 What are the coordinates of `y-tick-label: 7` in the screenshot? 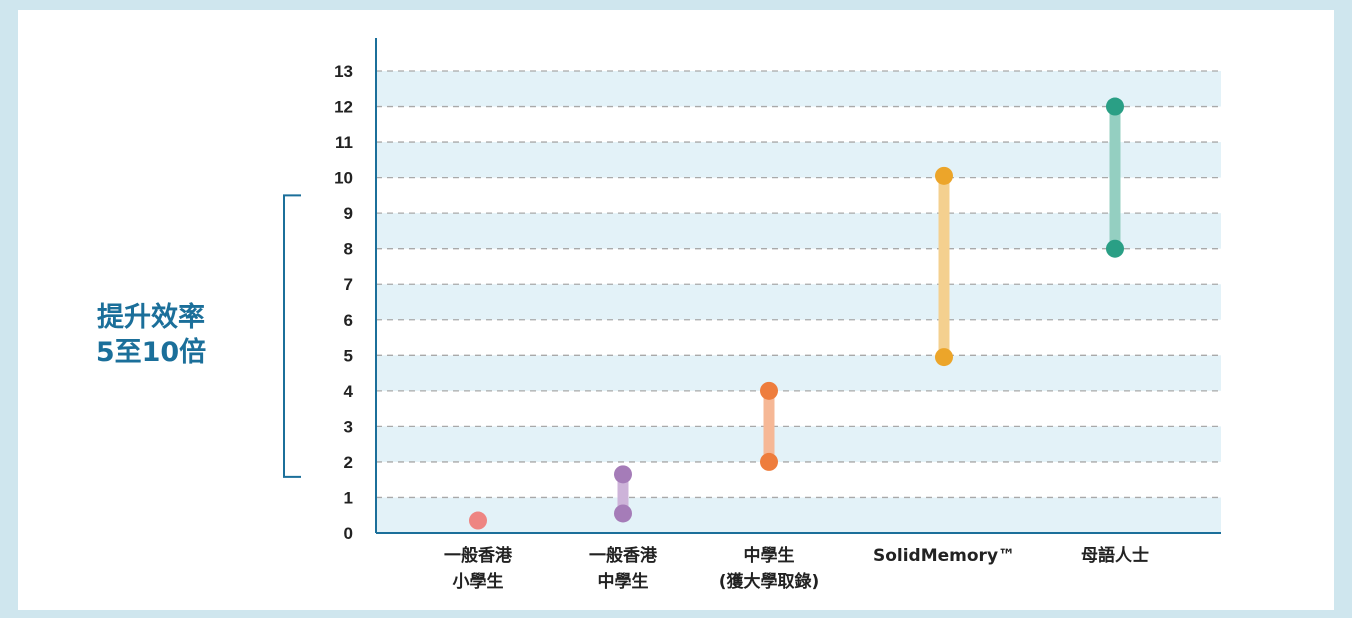 It's located at (348, 284).